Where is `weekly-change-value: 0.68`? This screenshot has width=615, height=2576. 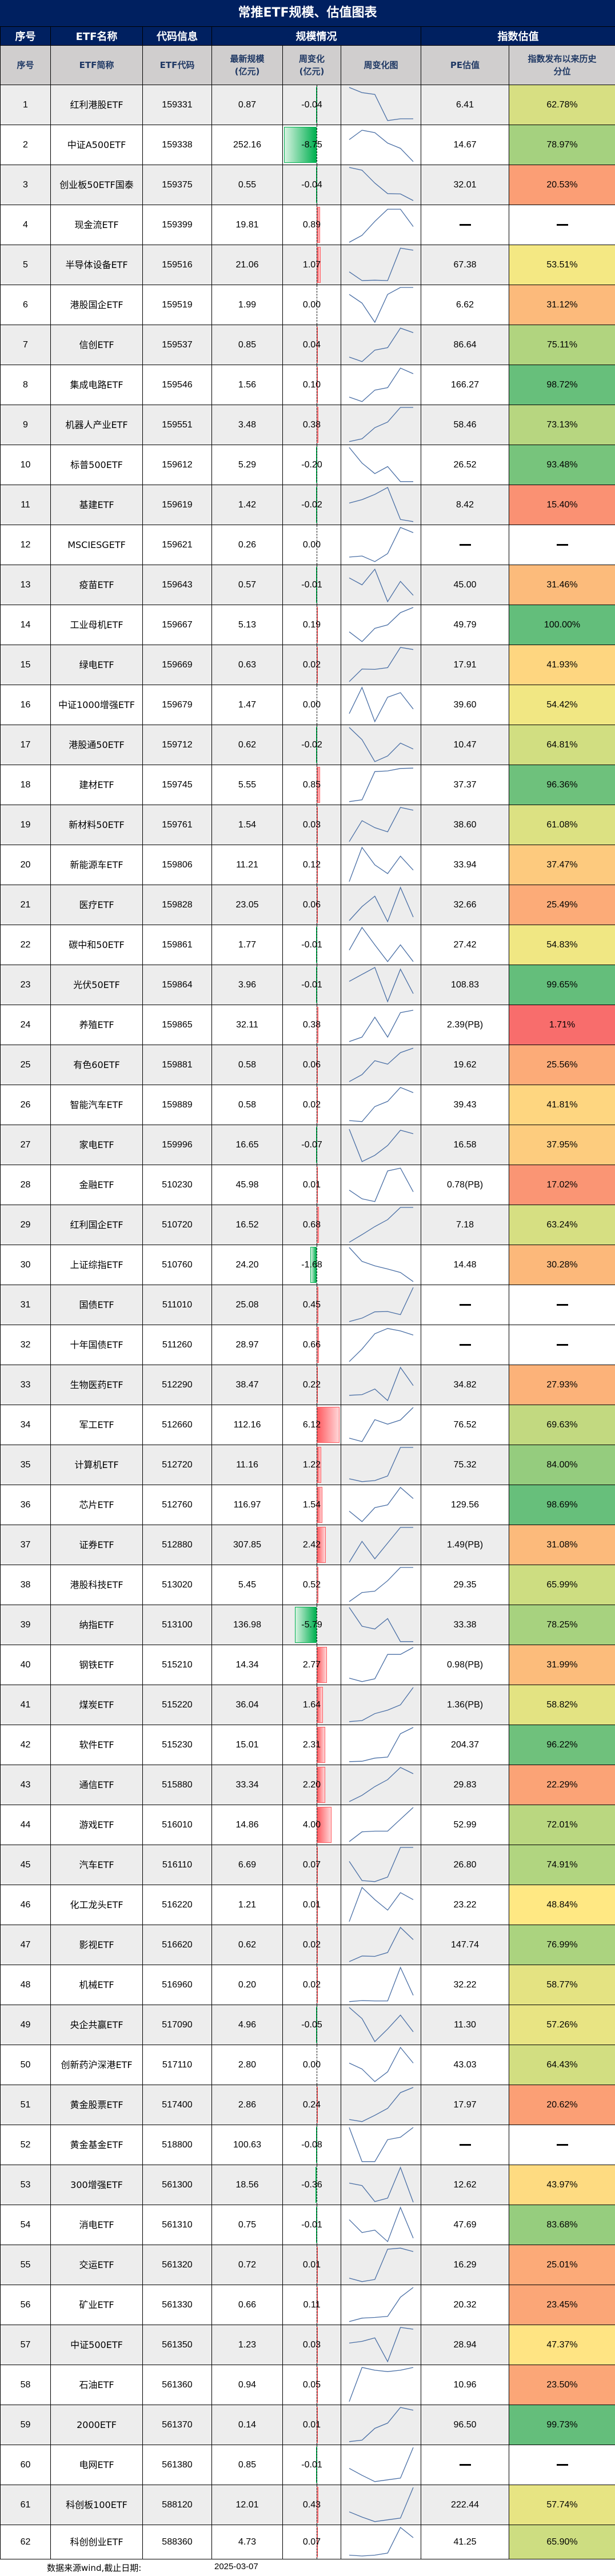 weekly-change-value: 0.68 is located at coordinates (312, 1225).